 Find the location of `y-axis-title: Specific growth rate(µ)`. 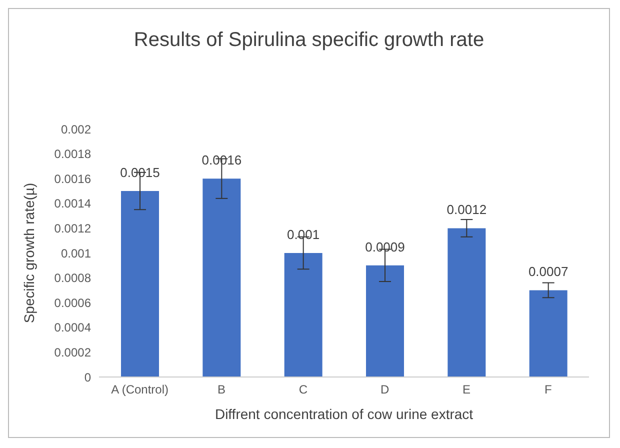

y-axis-title: Specific growth rate(µ) is located at coordinates (28, 253).